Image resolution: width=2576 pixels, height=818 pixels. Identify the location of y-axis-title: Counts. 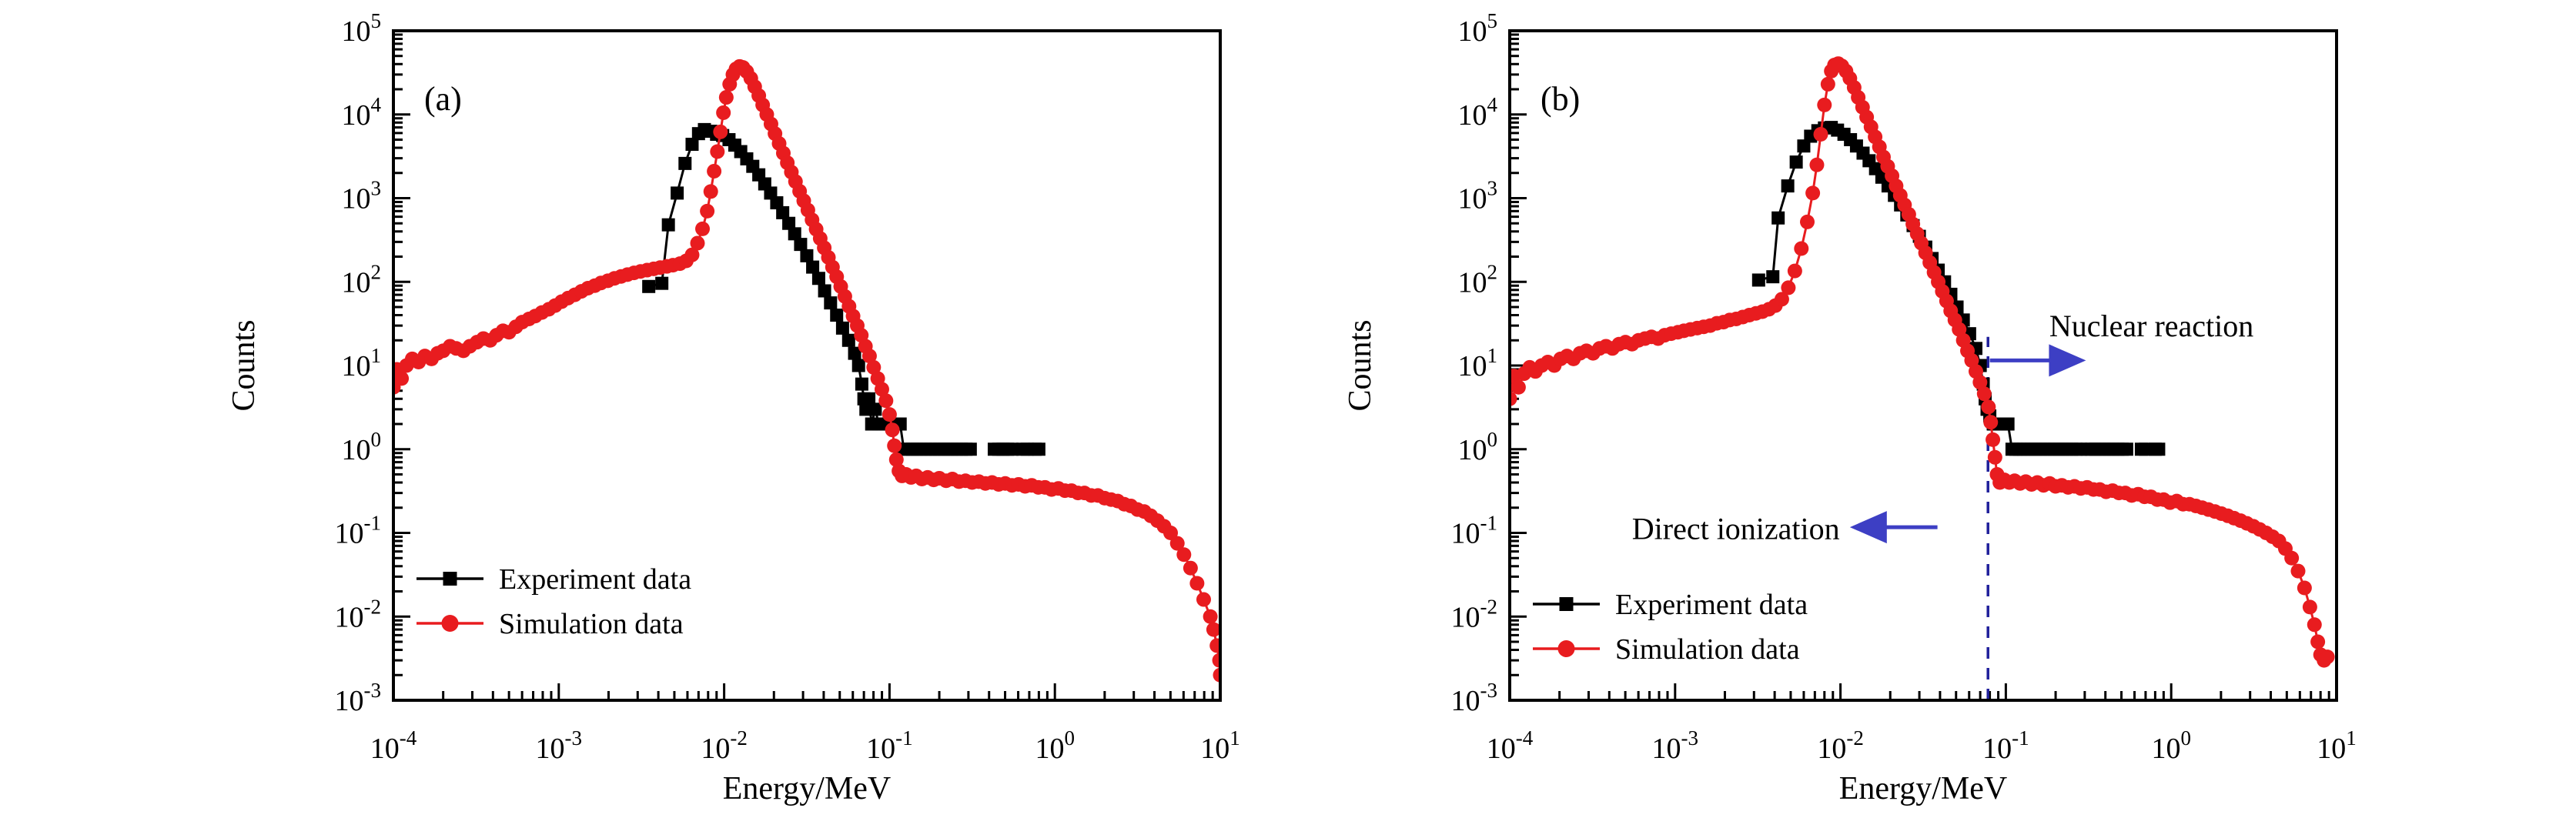
(1360, 365).